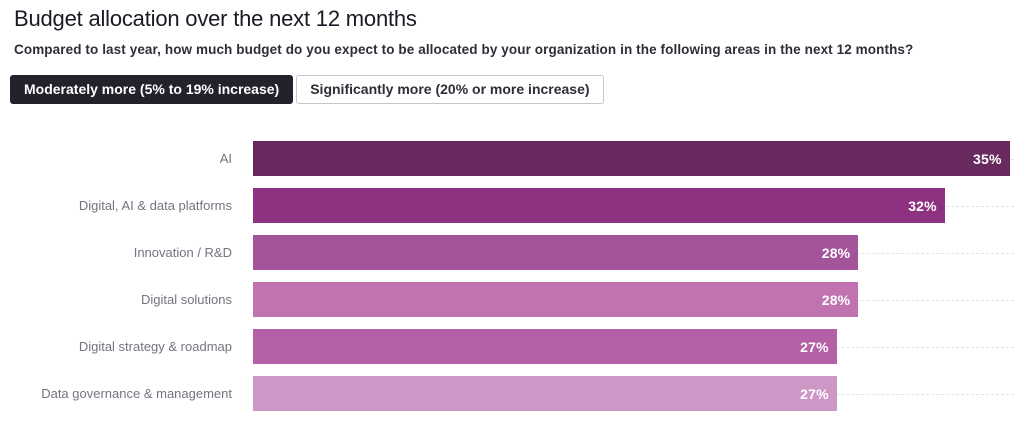  I want to click on bar-value-label: 35%, so click(987, 158).